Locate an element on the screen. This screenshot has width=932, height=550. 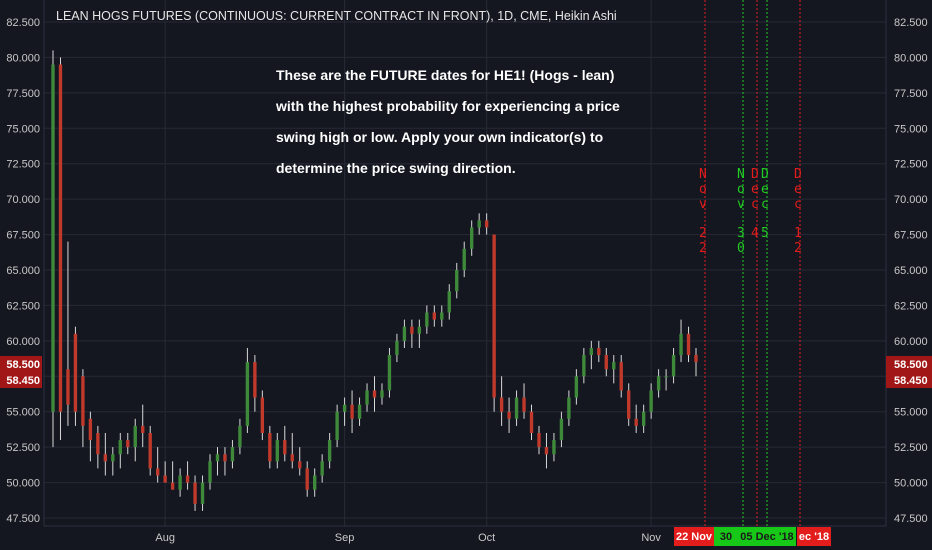
y-tick-label-left: 55.000 is located at coordinates (23, 413).